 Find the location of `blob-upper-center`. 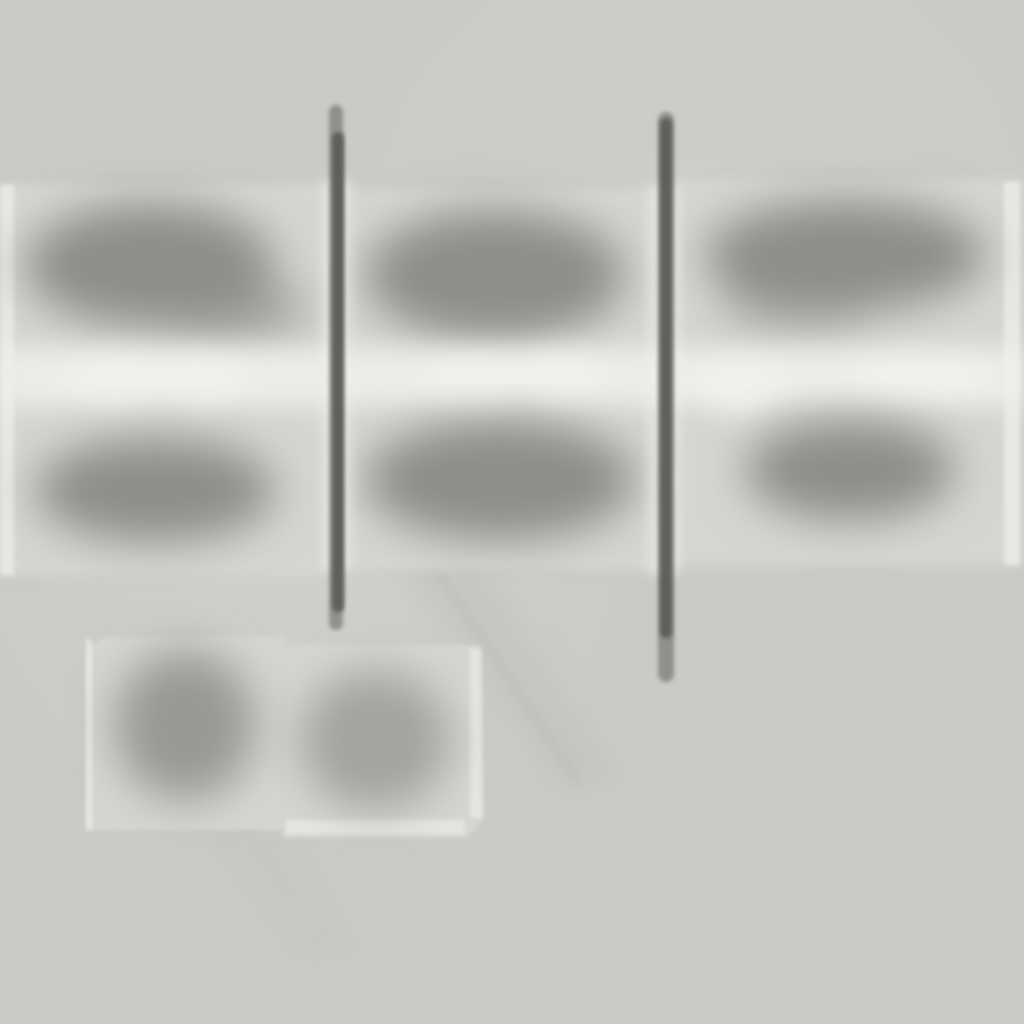

blob-upper-center is located at coordinates (495, 275).